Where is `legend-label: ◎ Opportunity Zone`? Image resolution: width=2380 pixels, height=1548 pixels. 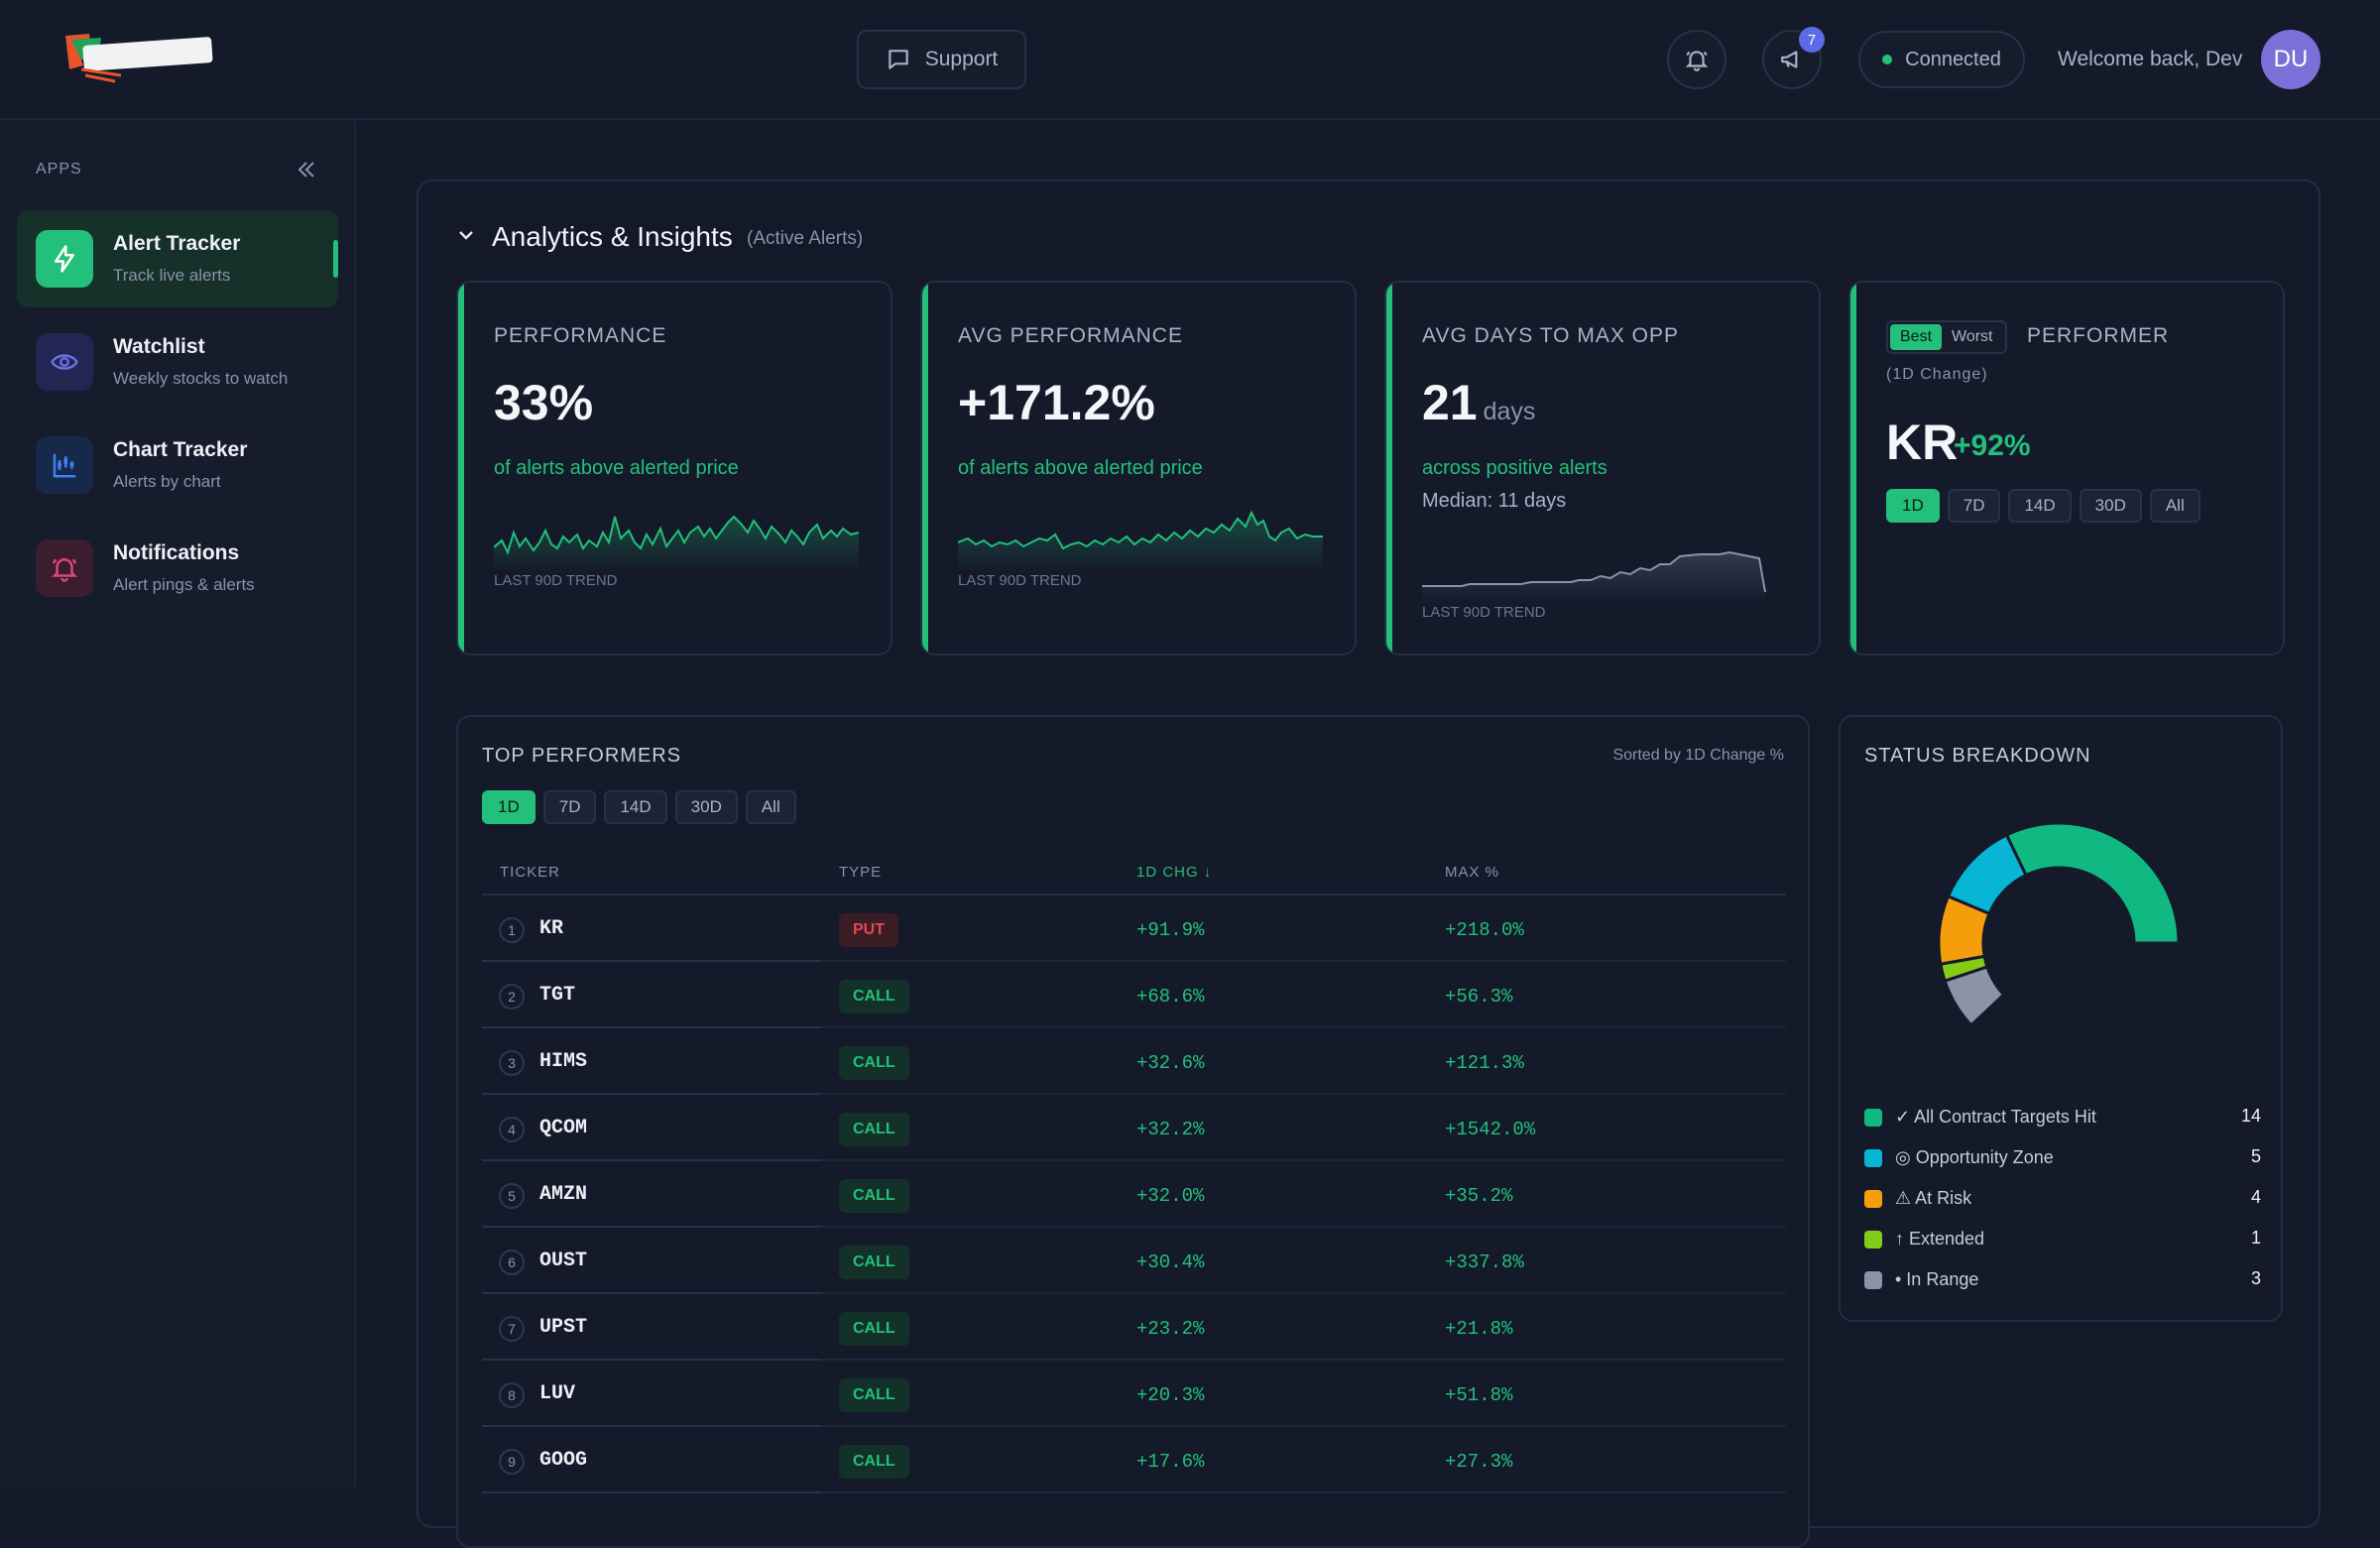 legend-label: ◎ Opportunity Zone is located at coordinates (1974, 1157).